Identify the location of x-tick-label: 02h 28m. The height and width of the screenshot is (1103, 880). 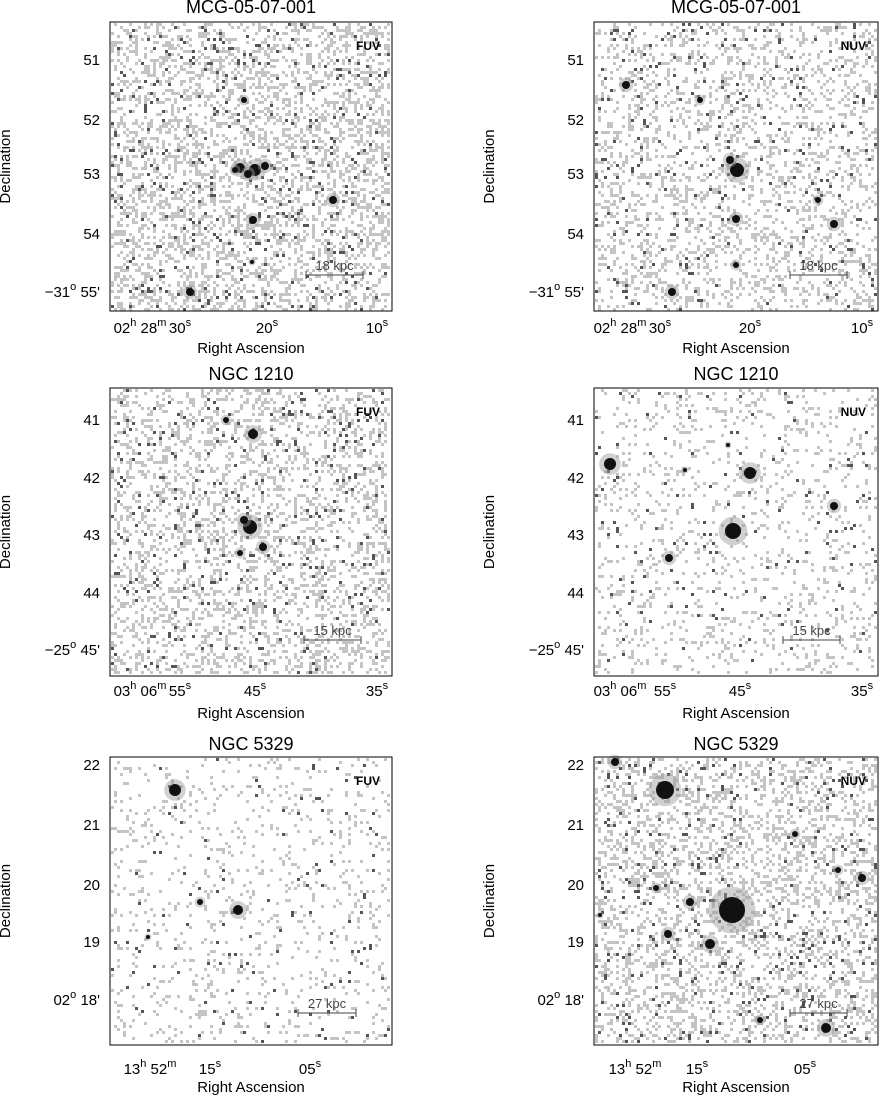
(140, 327).